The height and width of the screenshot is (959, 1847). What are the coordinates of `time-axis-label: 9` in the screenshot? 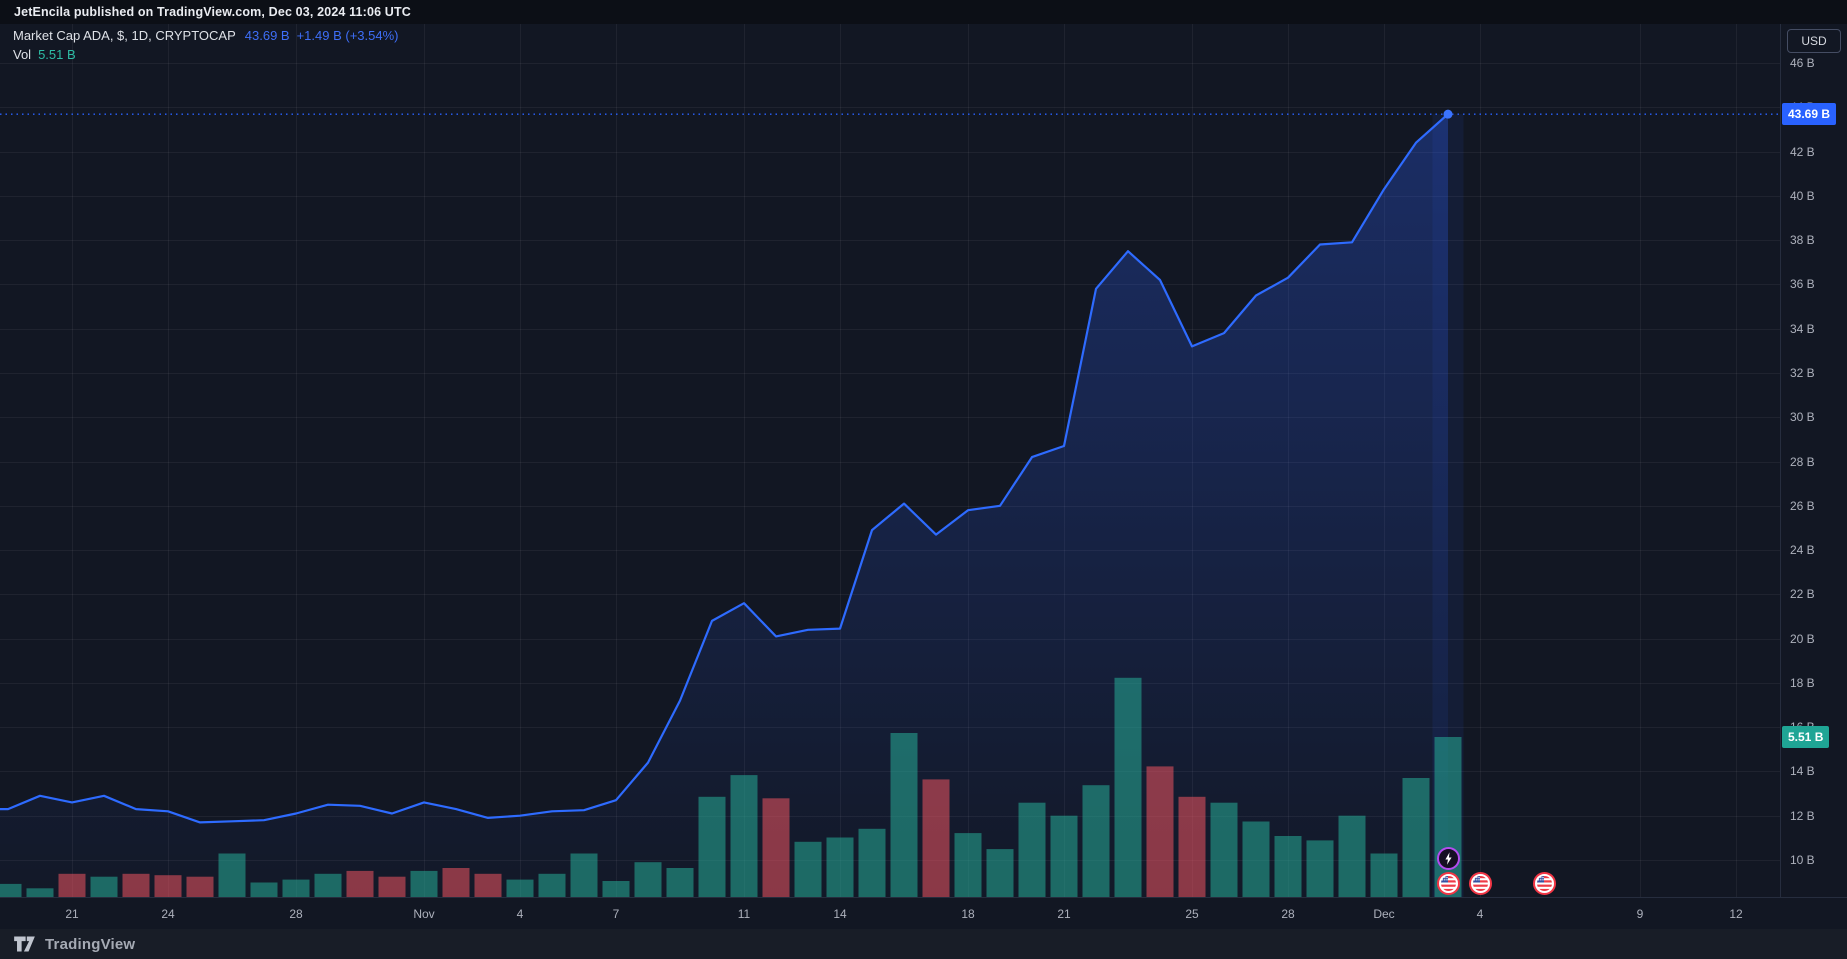 It's located at (1640, 914).